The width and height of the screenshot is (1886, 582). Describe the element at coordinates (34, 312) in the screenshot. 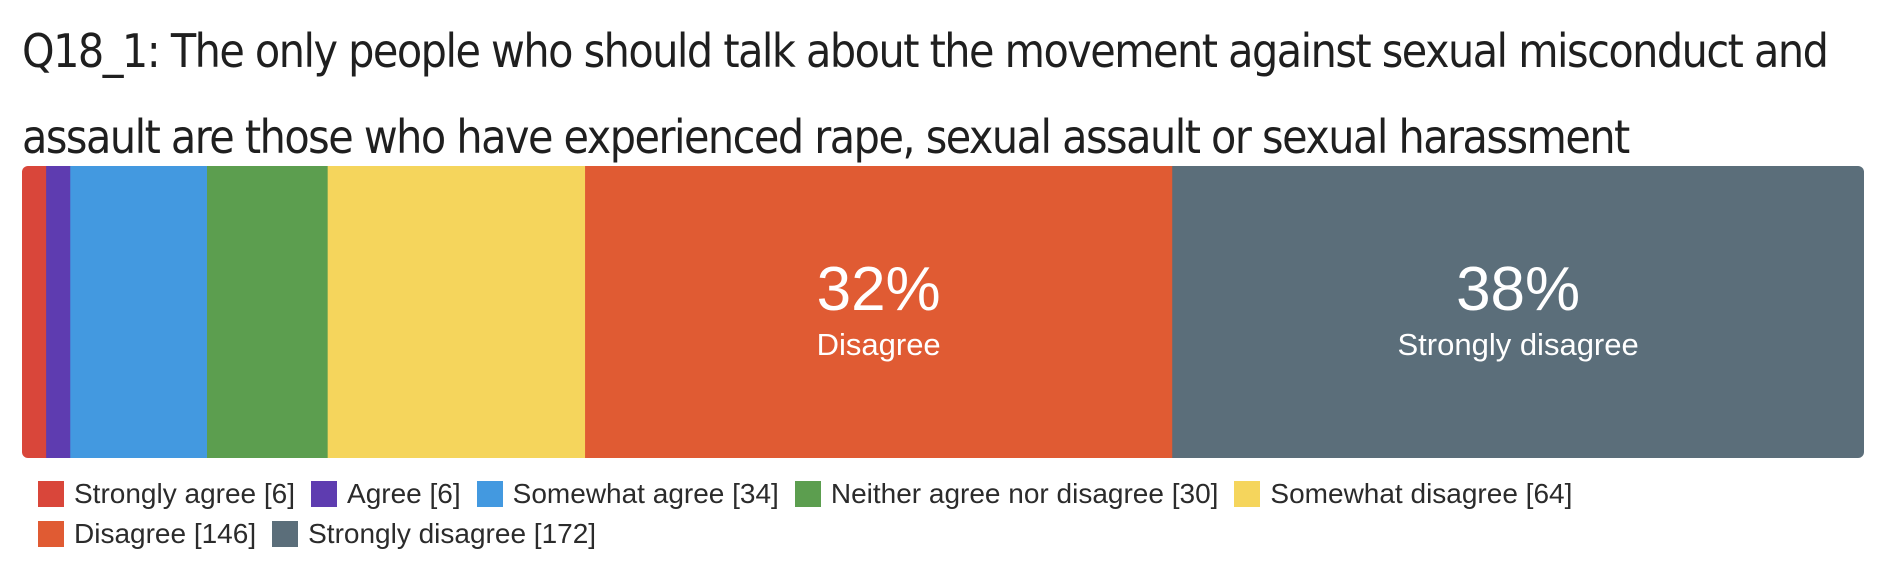

I see `bar-segment-strongly-agree` at that location.